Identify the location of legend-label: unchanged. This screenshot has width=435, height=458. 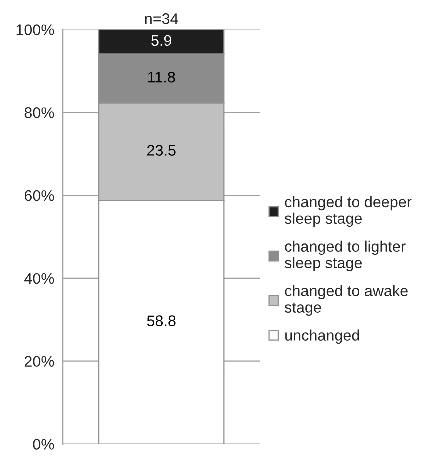
(323, 337).